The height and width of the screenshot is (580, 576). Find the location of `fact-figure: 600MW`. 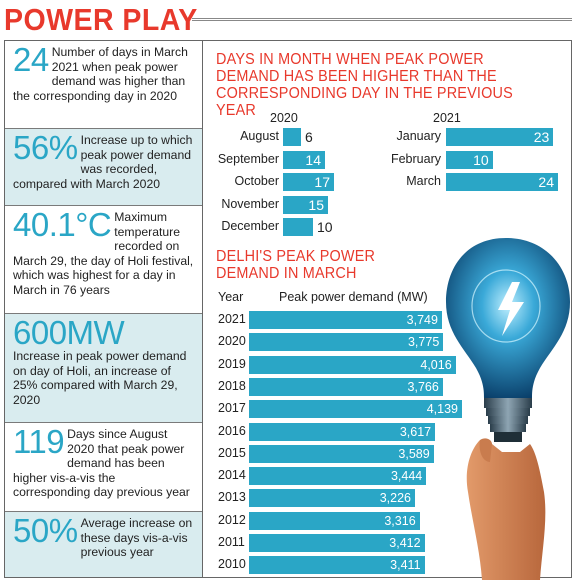

fact-figure: 600MW is located at coordinates (69, 332).